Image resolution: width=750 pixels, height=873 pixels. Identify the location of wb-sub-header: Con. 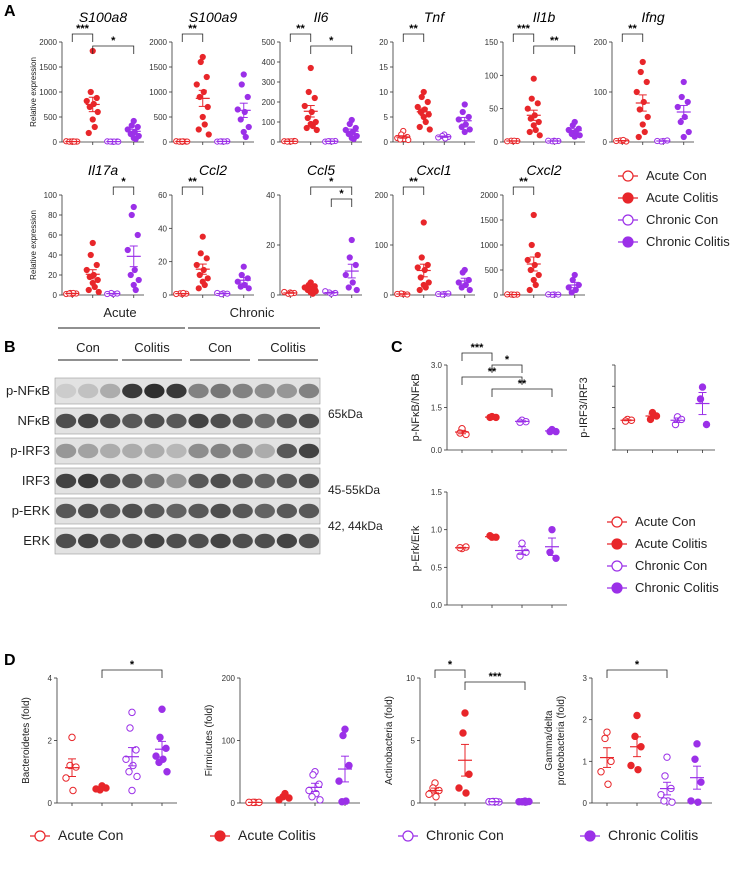
(88, 347).